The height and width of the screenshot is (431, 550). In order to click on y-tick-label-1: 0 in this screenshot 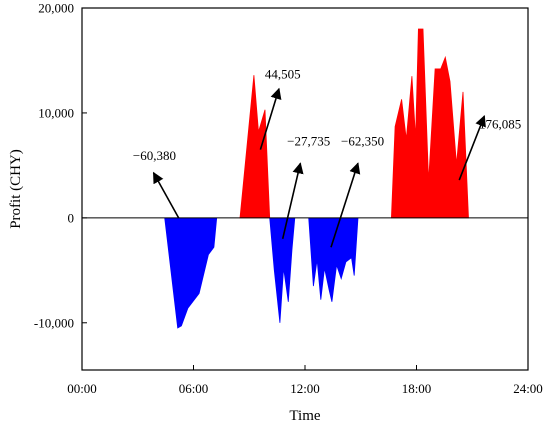, I will do `click(71, 217)`.